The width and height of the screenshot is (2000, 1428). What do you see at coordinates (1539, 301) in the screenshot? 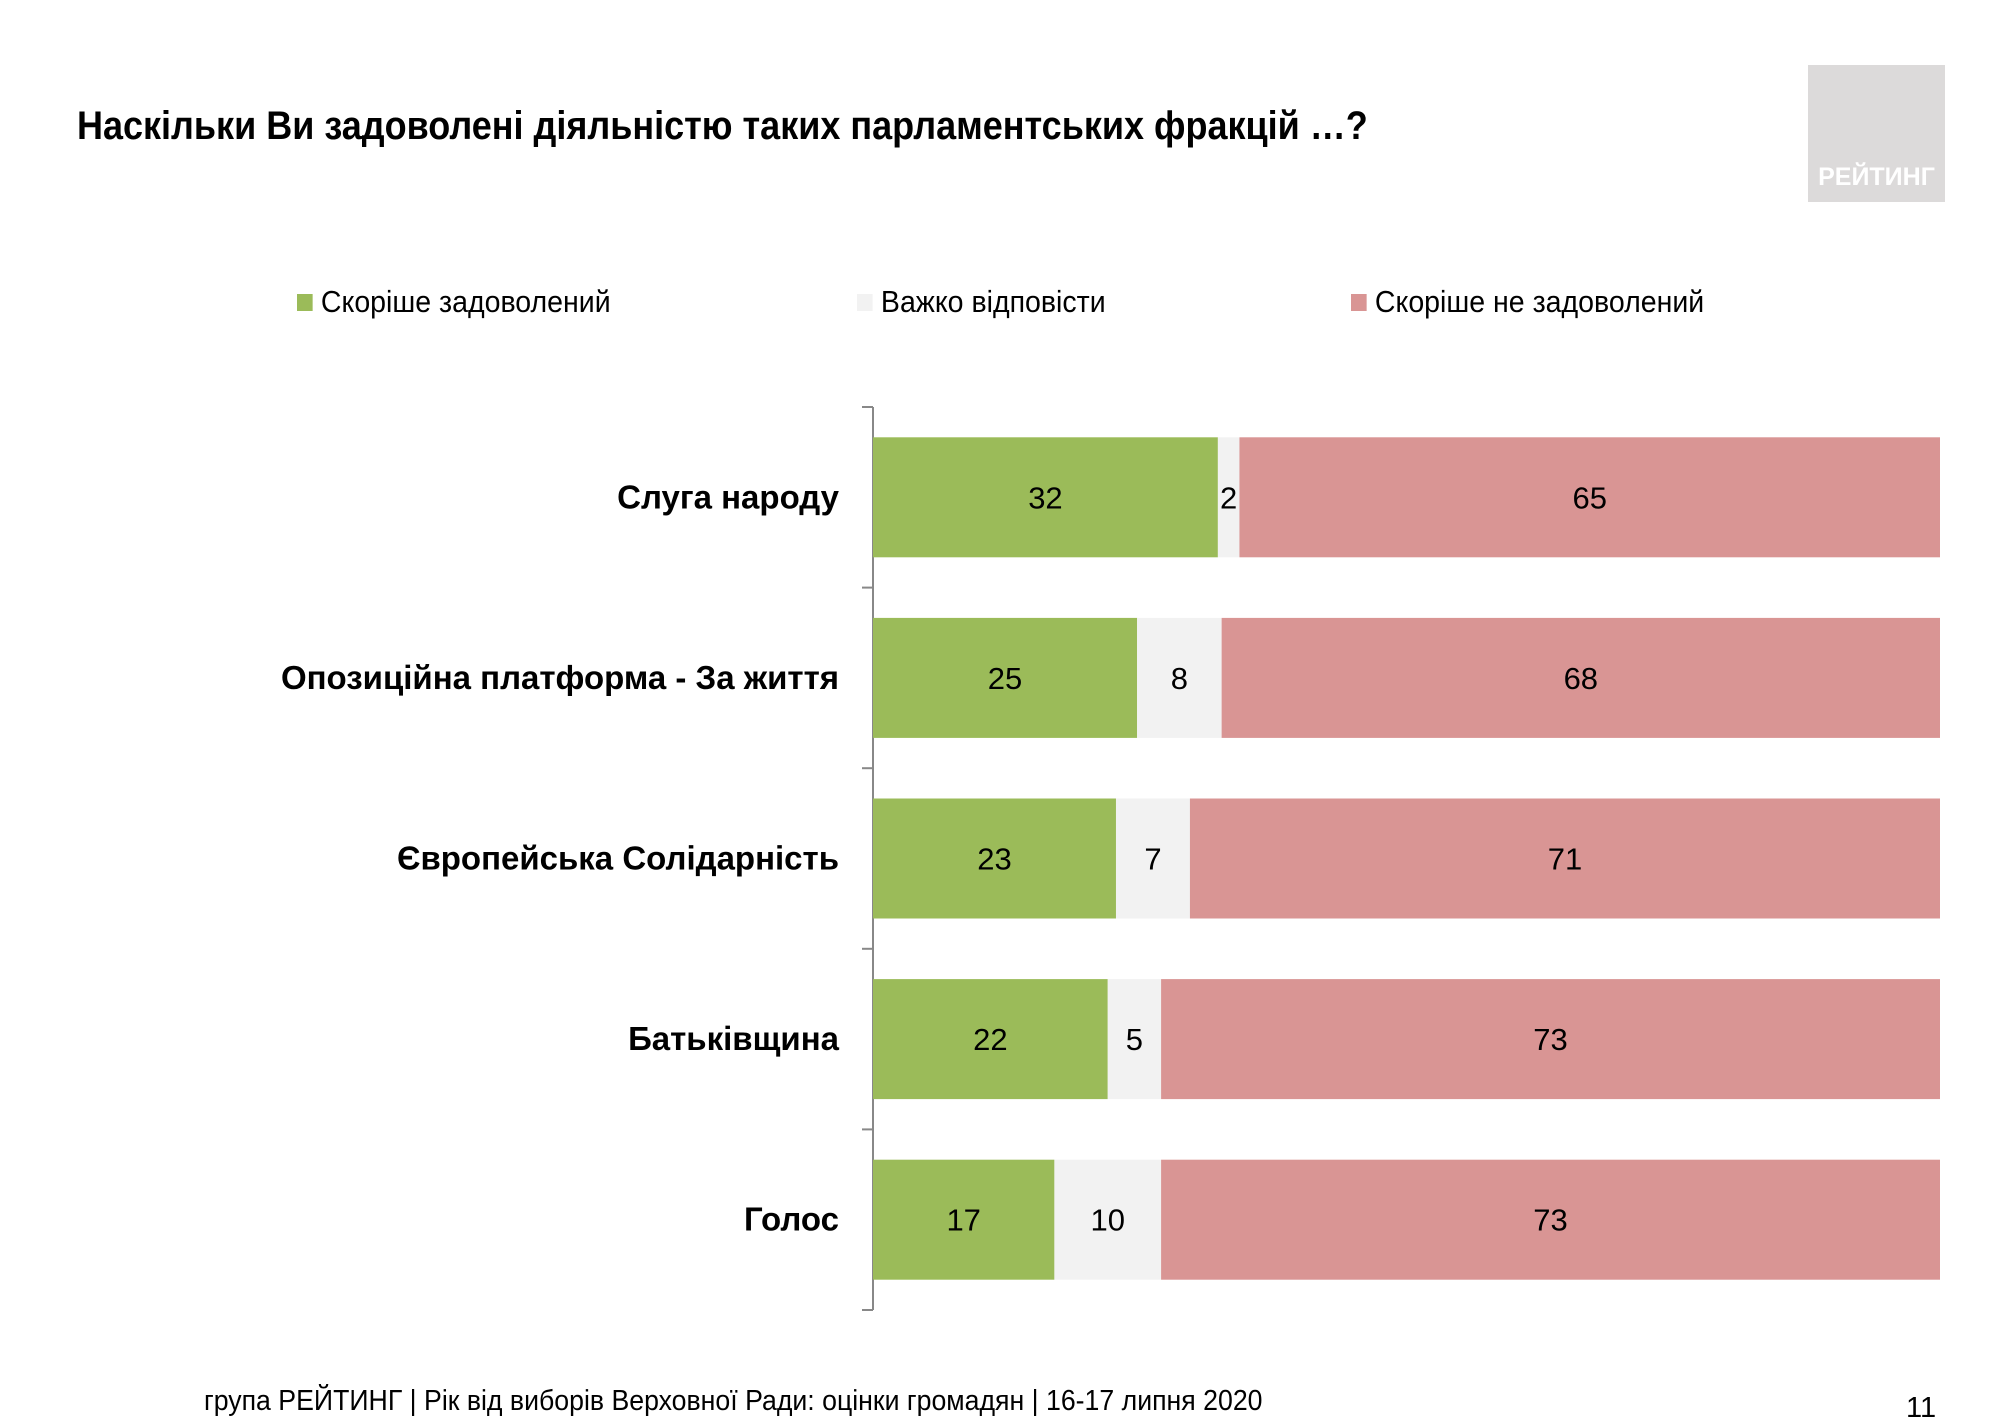
I see `legend-label: Скоріше не задоволений` at bounding box center [1539, 301].